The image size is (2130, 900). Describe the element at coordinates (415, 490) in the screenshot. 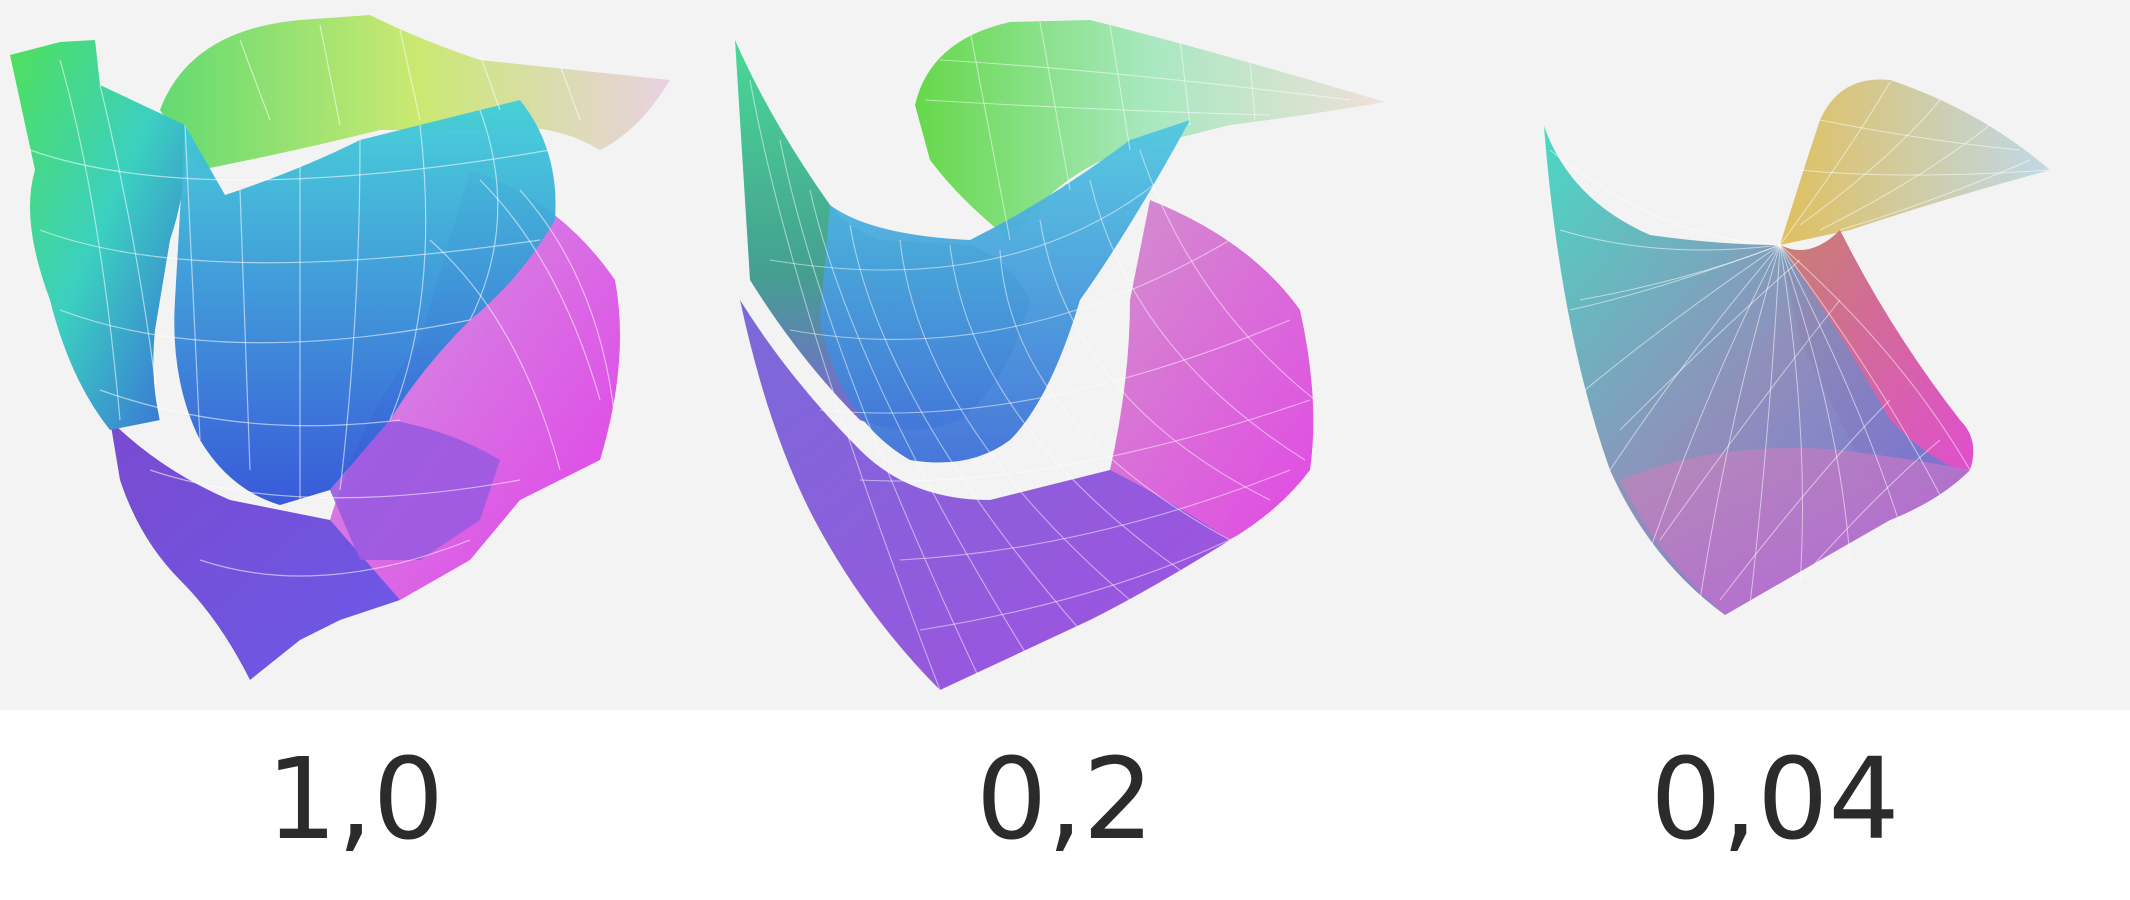

I see `surface-front-lobe` at that location.